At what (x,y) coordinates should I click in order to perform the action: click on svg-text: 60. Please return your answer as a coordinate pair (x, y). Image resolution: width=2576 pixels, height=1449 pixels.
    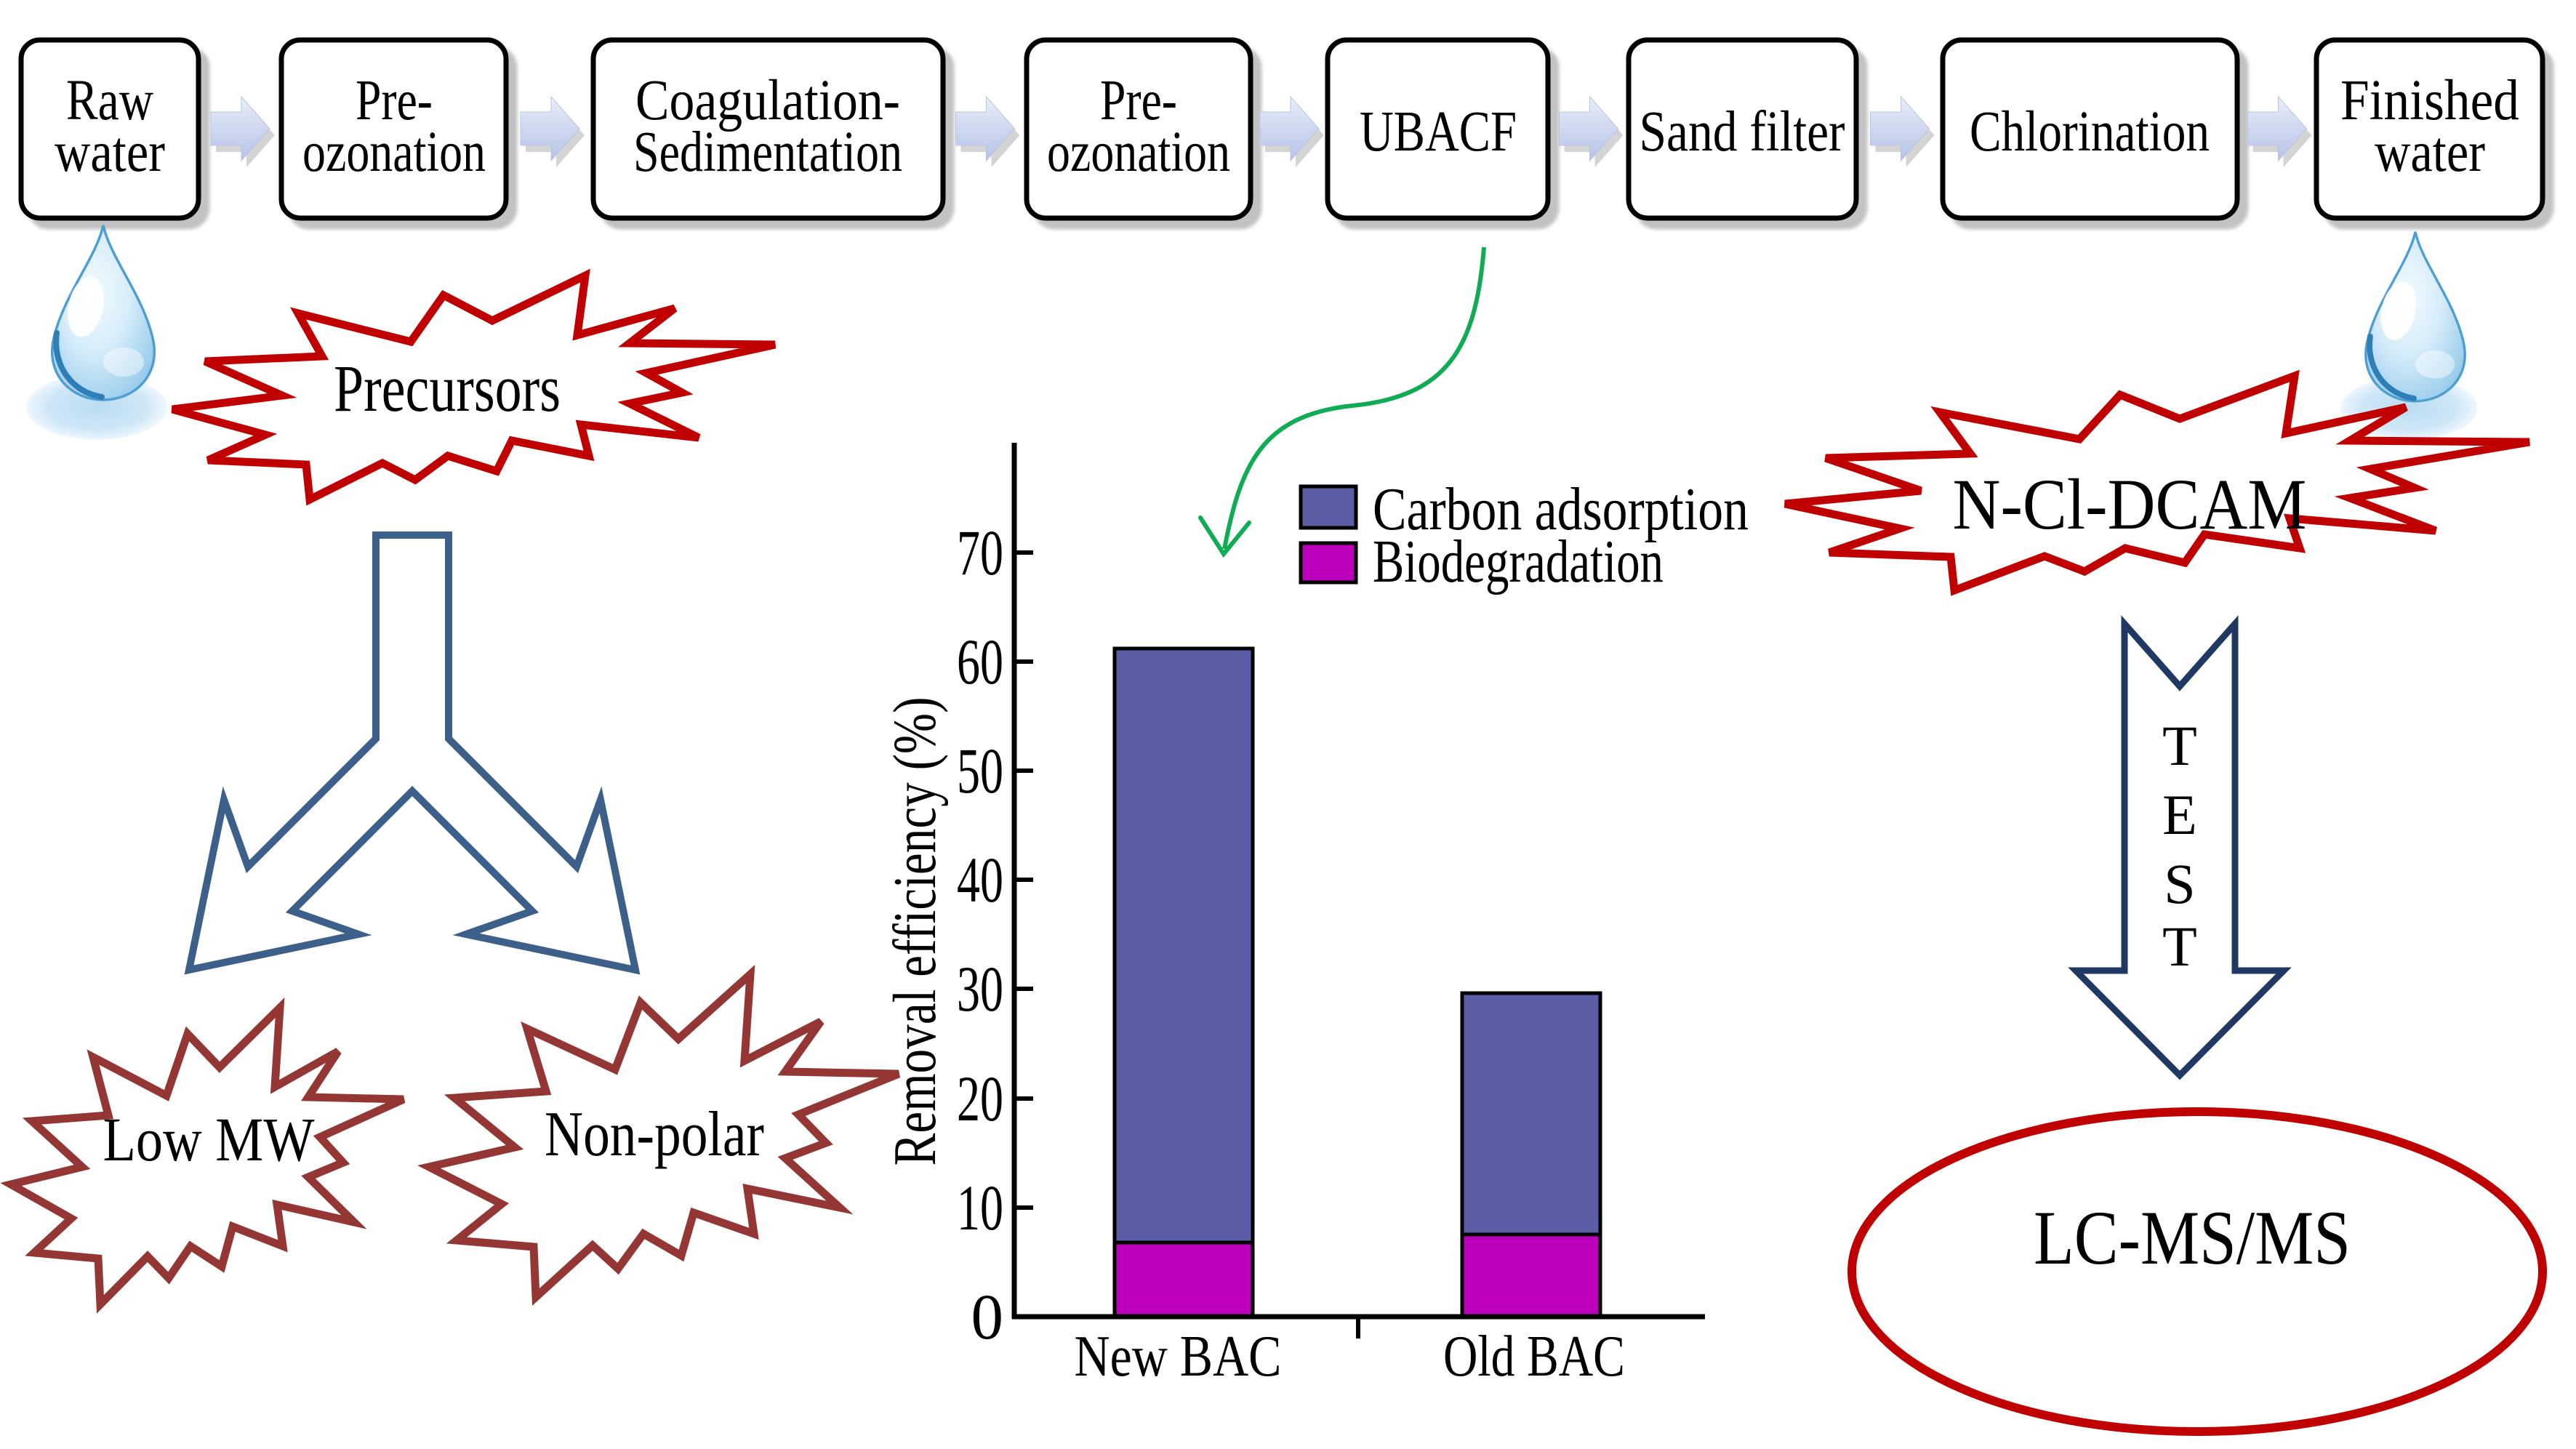
    Looking at the image, I should click on (980, 662).